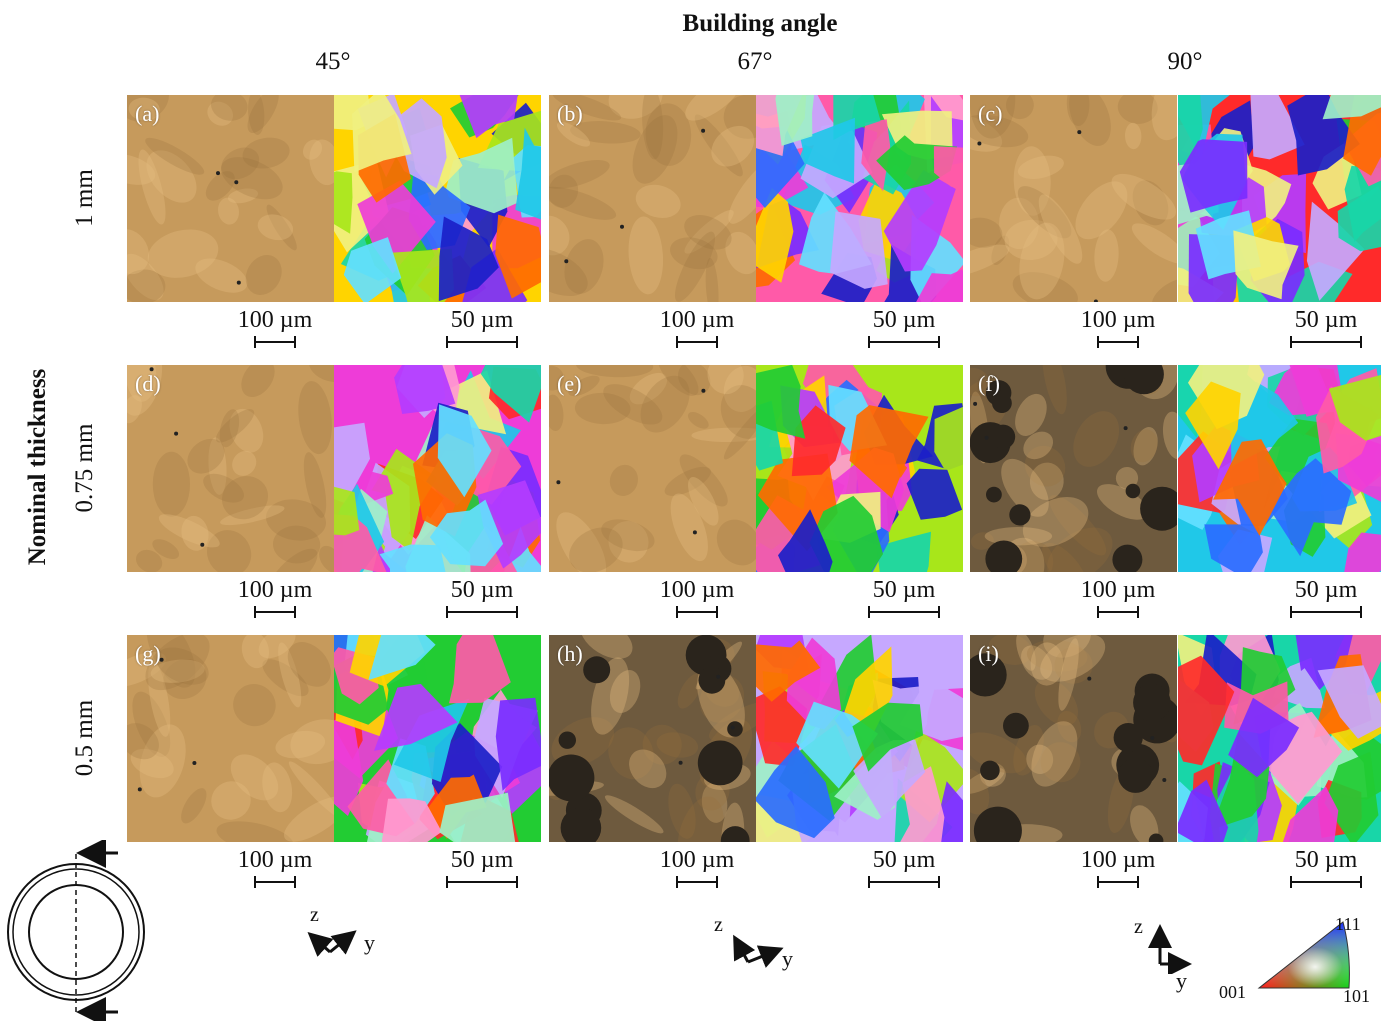  What do you see at coordinates (1181, 981) in the screenshot?
I see `axis-y-label-90: y` at bounding box center [1181, 981].